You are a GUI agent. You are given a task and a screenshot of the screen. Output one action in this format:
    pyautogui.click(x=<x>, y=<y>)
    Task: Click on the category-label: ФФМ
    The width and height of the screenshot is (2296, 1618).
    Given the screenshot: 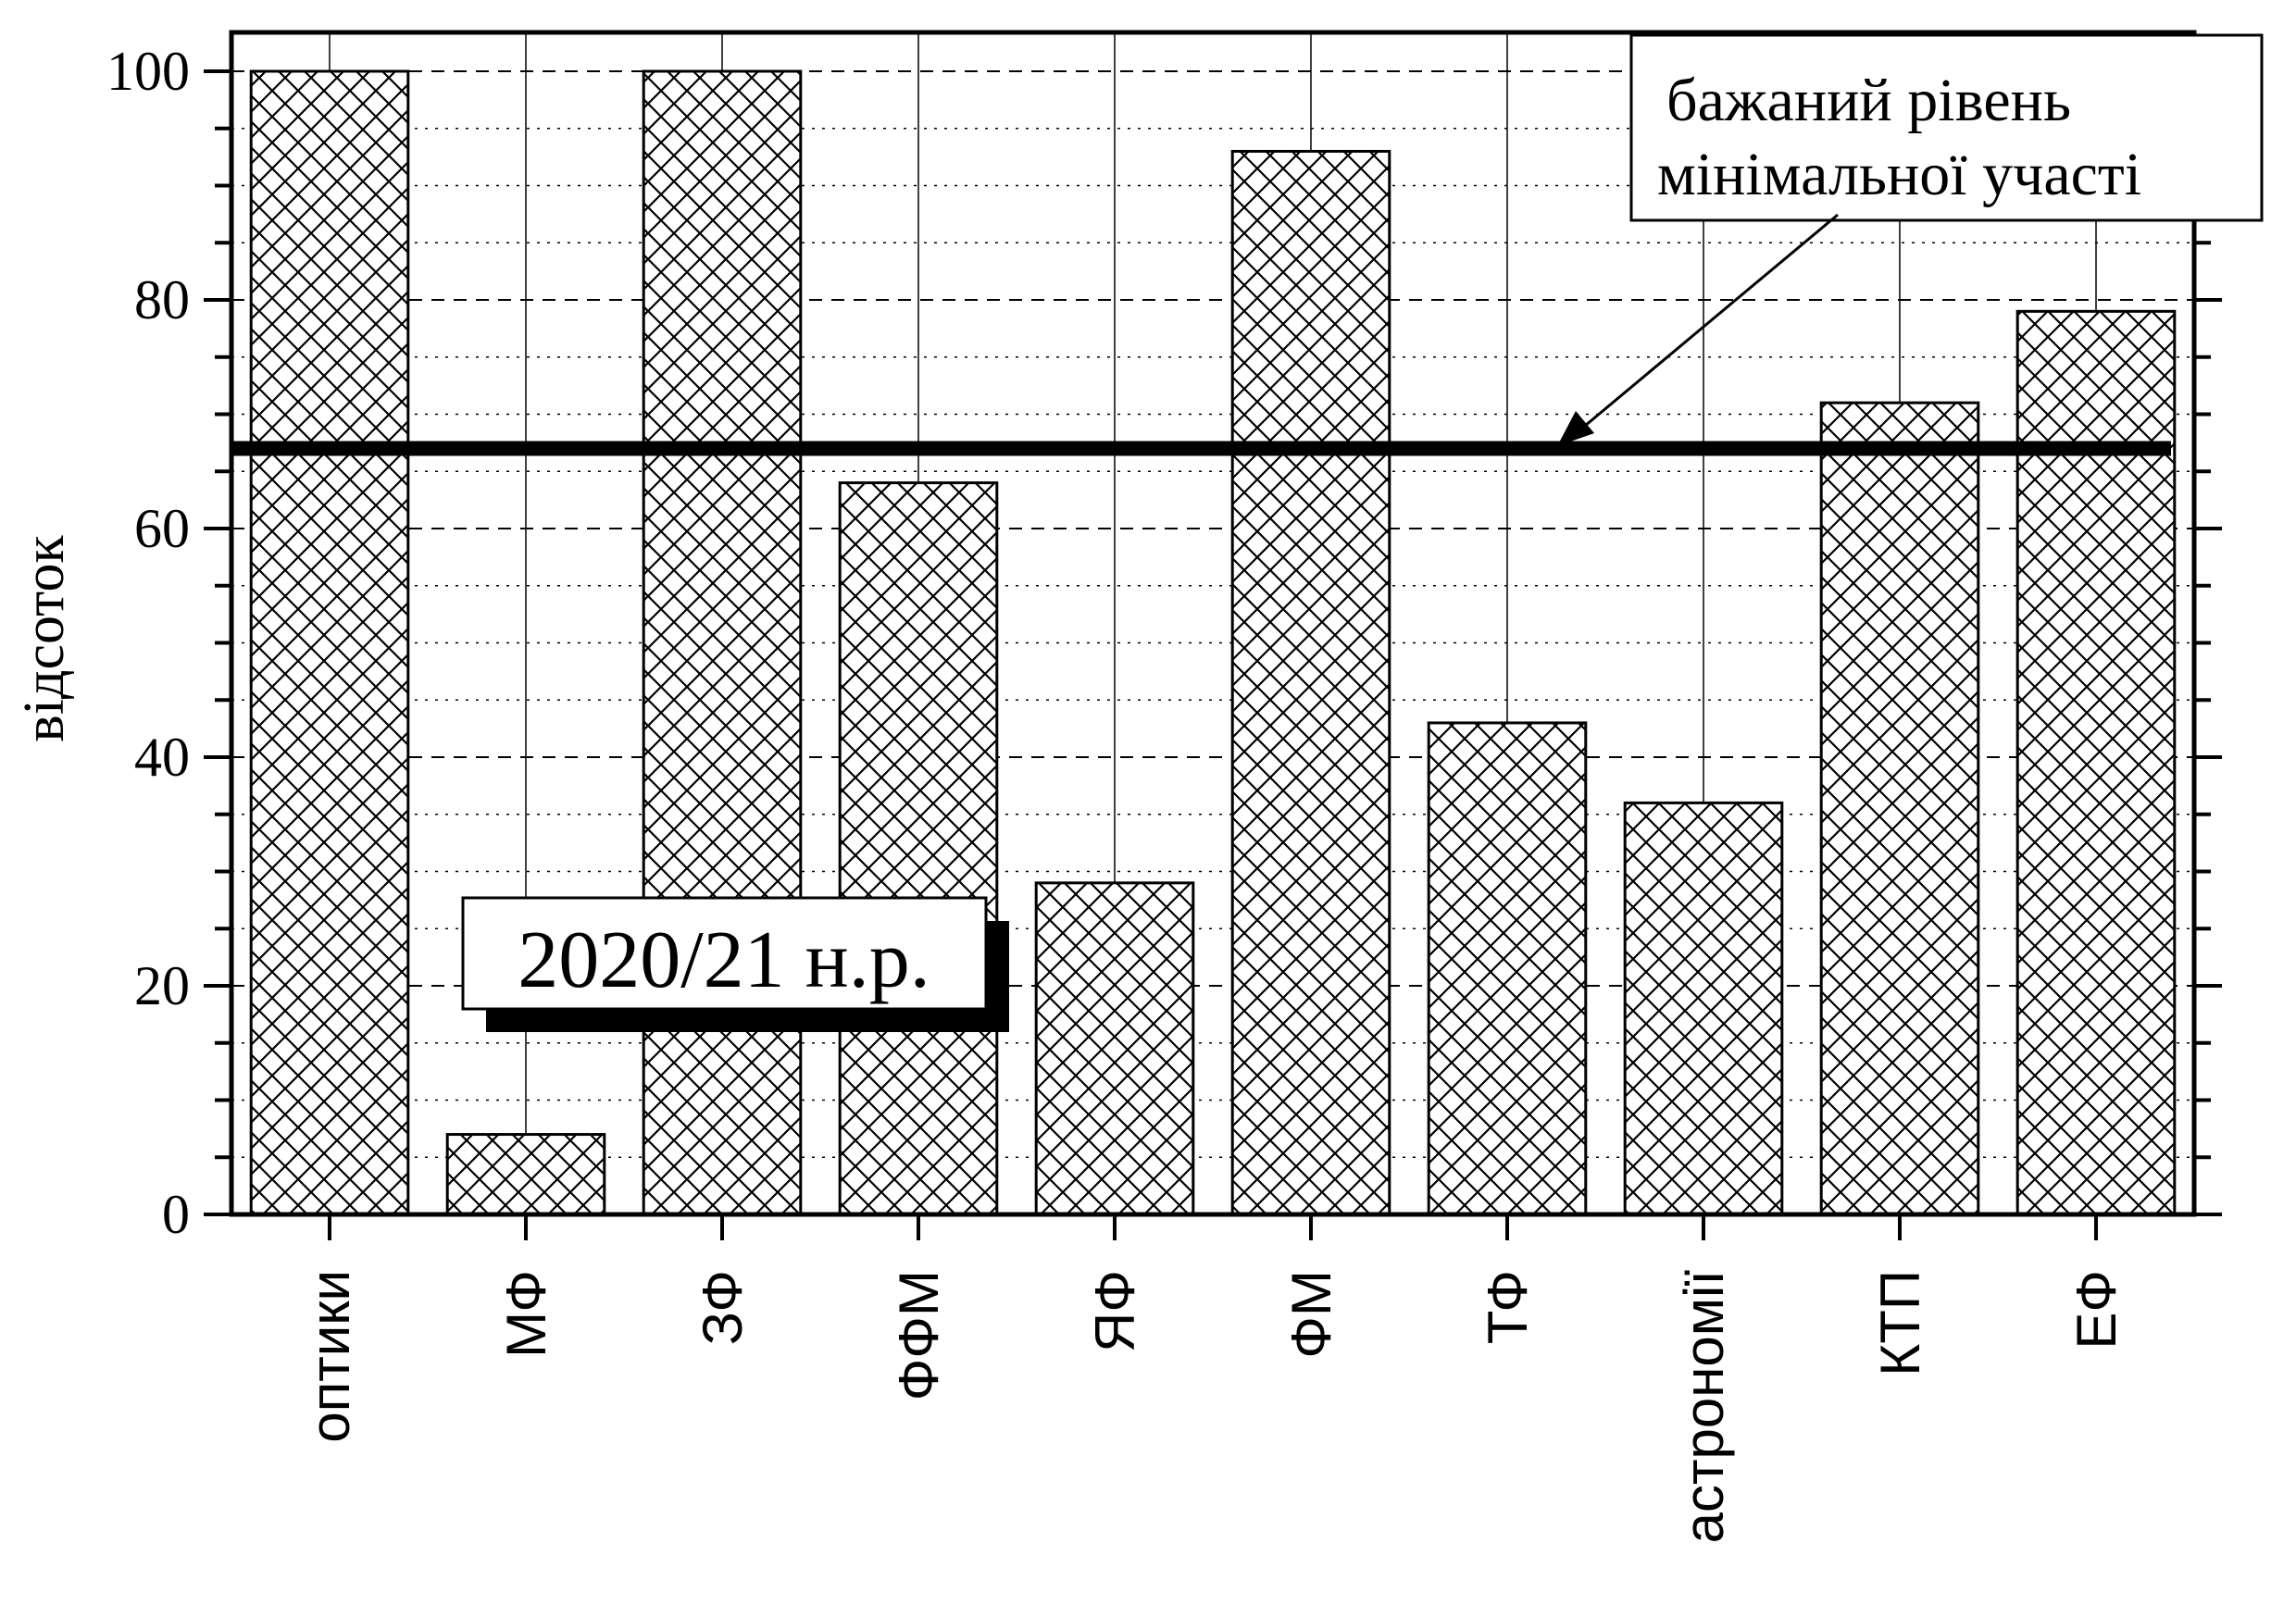 What is the action you would take?
    pyautogui.click(x=919, y=1335)
    